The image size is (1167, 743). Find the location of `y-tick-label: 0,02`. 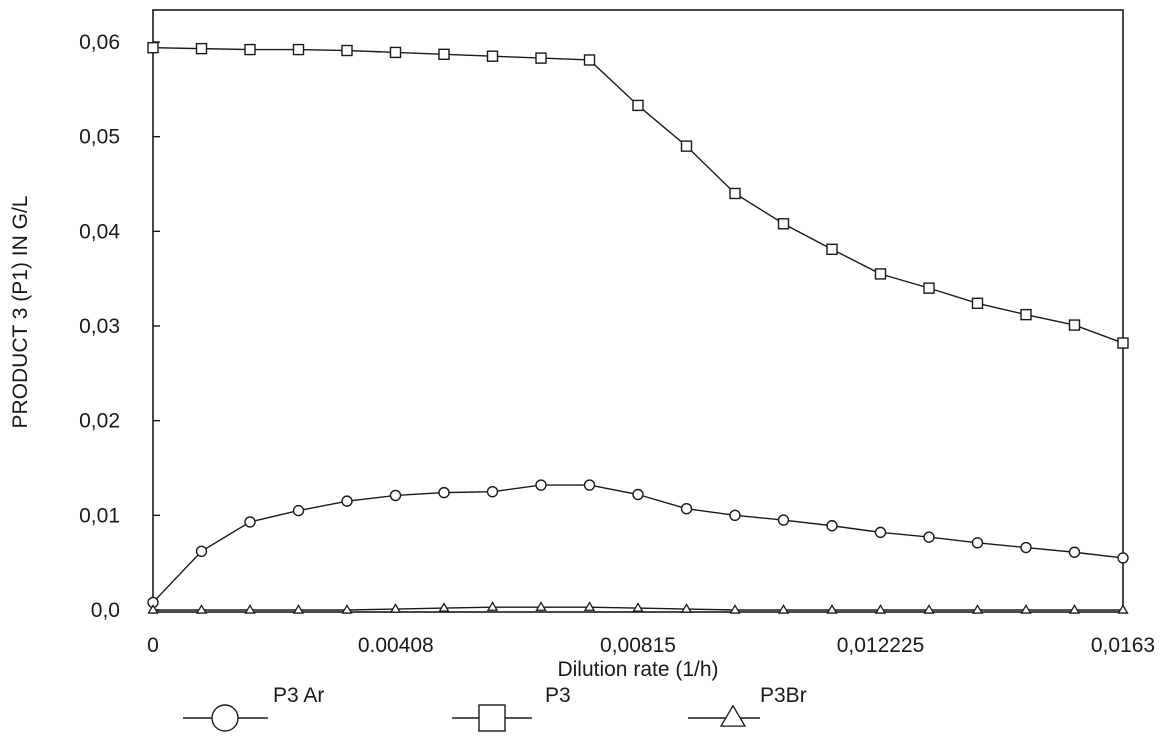

y-tick-label: 0,02 is located at coordinates (99, 421).